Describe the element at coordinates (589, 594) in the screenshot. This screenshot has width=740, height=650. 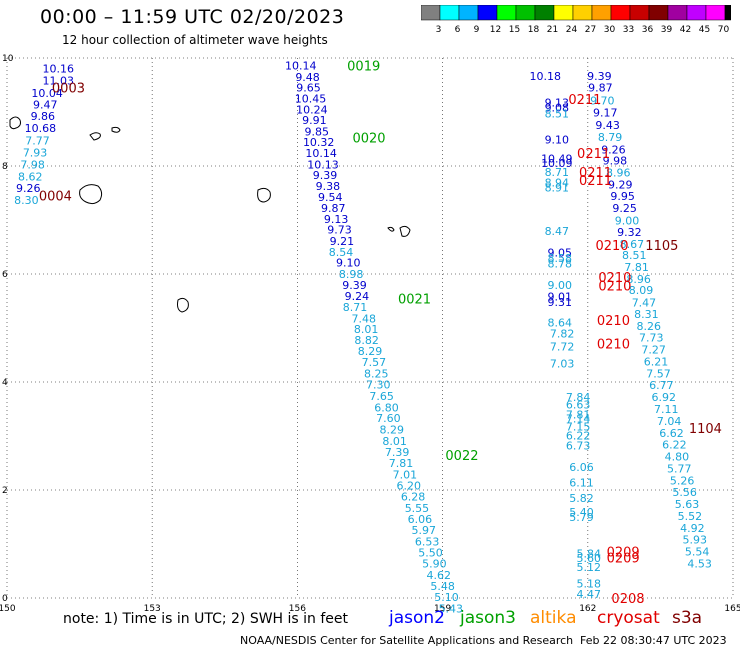
I see `wave-height-label: 4.47` at that location.